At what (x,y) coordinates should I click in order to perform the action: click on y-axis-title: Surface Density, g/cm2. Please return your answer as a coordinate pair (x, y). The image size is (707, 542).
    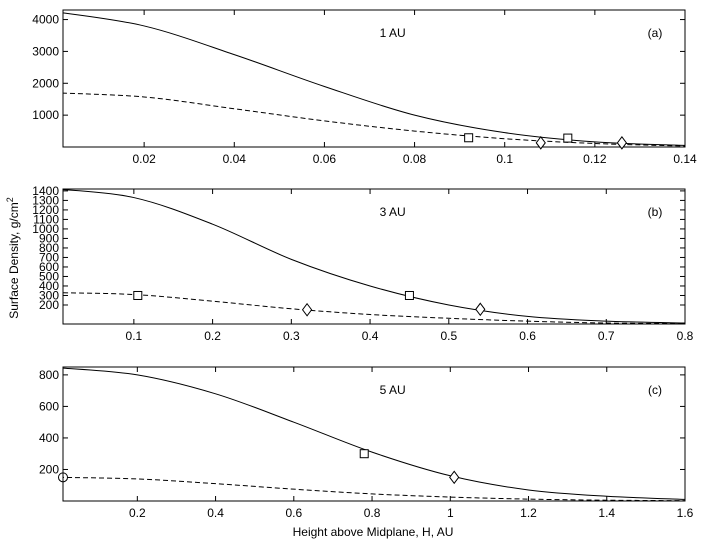
    Looking at the image, I should click on (13, 258).